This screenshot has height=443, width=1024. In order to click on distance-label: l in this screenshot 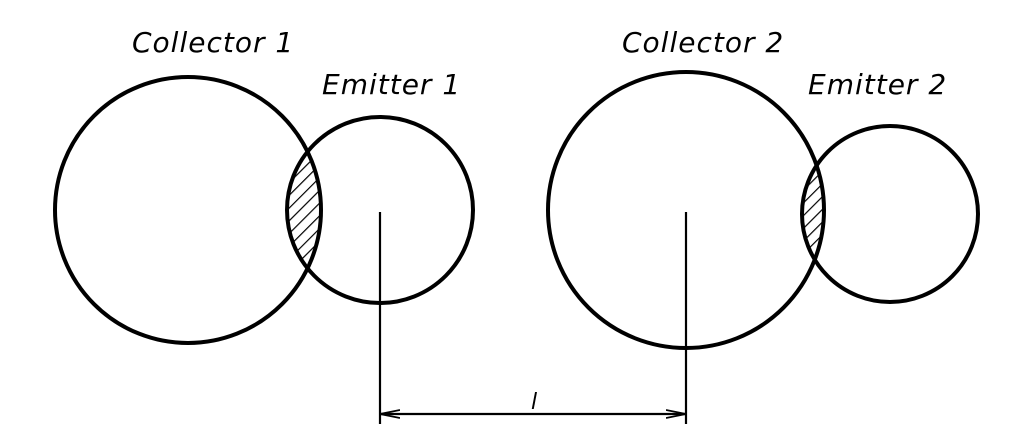, I will do `click(534, 402)`.